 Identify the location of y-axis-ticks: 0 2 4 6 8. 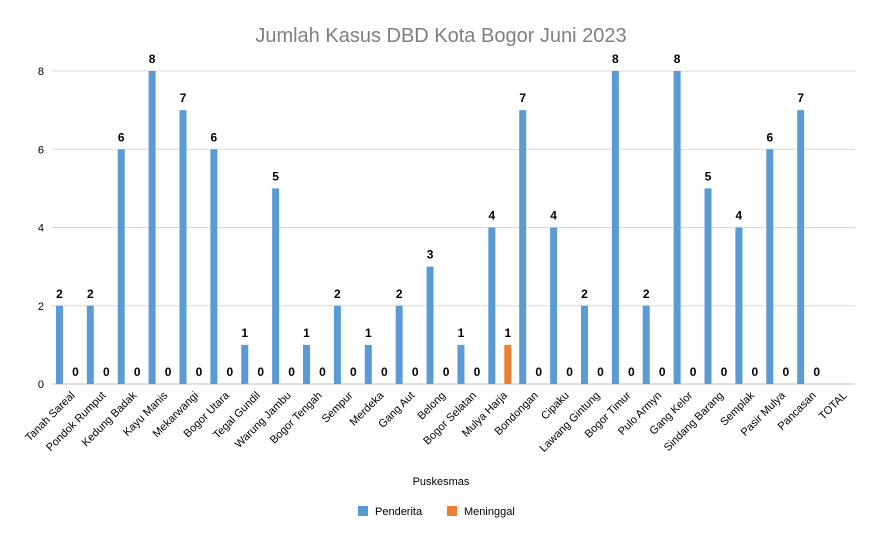
(41, 228).